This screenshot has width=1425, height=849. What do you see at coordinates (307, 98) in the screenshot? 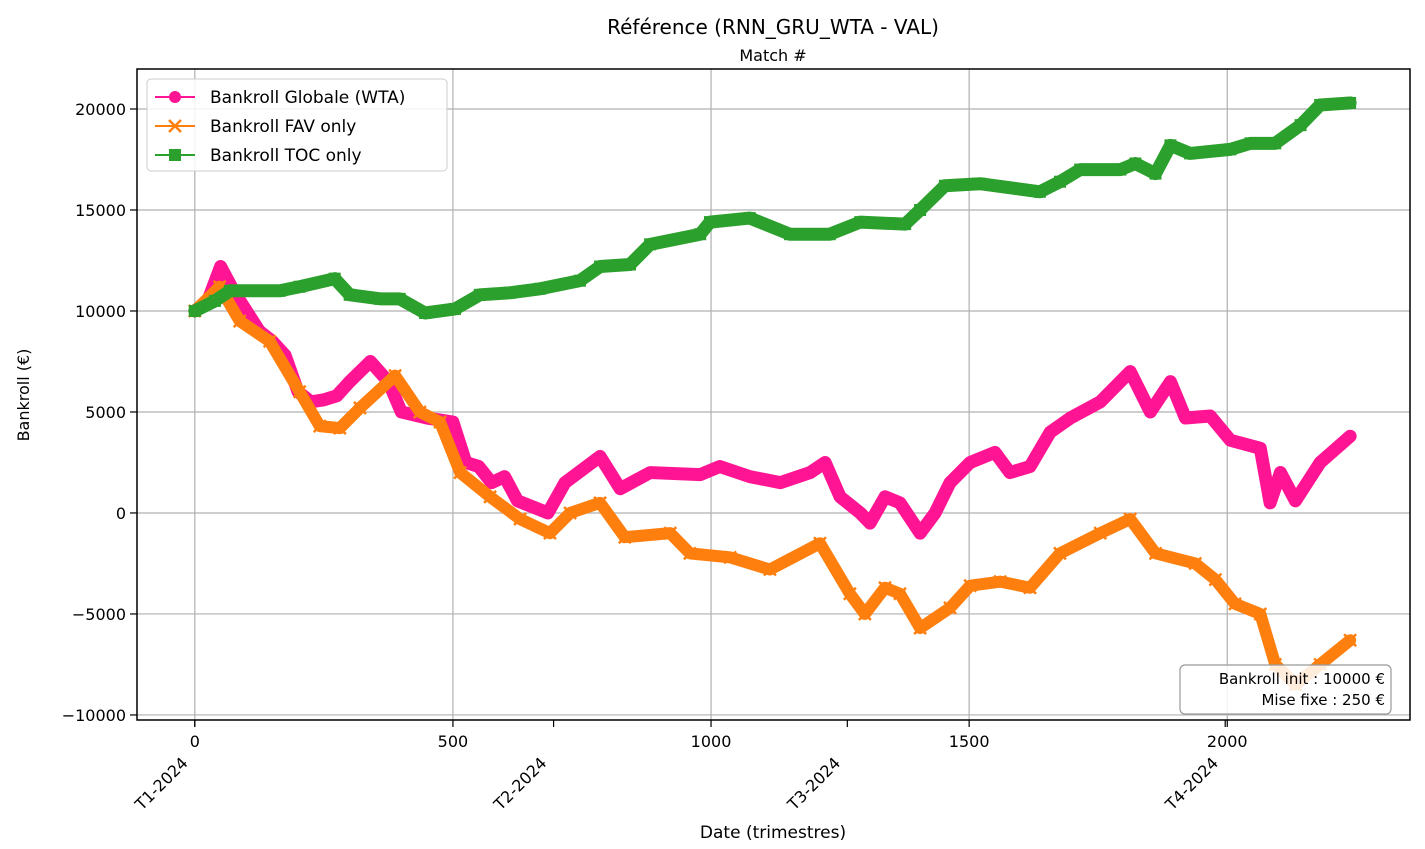
I see `legend-label: Bankroll Globale (WTA)` at bounding box center [307, 98].